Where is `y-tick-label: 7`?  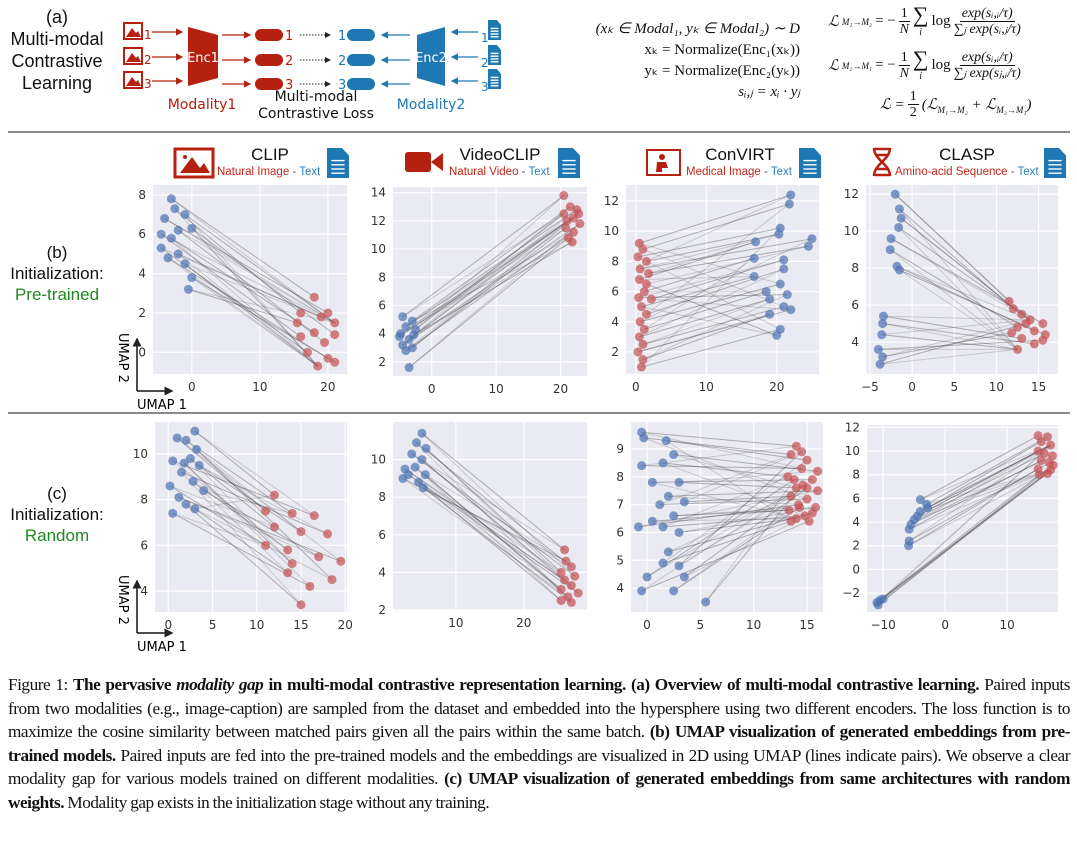
y-tick-label: 7 is located at coordinates (620, 505).